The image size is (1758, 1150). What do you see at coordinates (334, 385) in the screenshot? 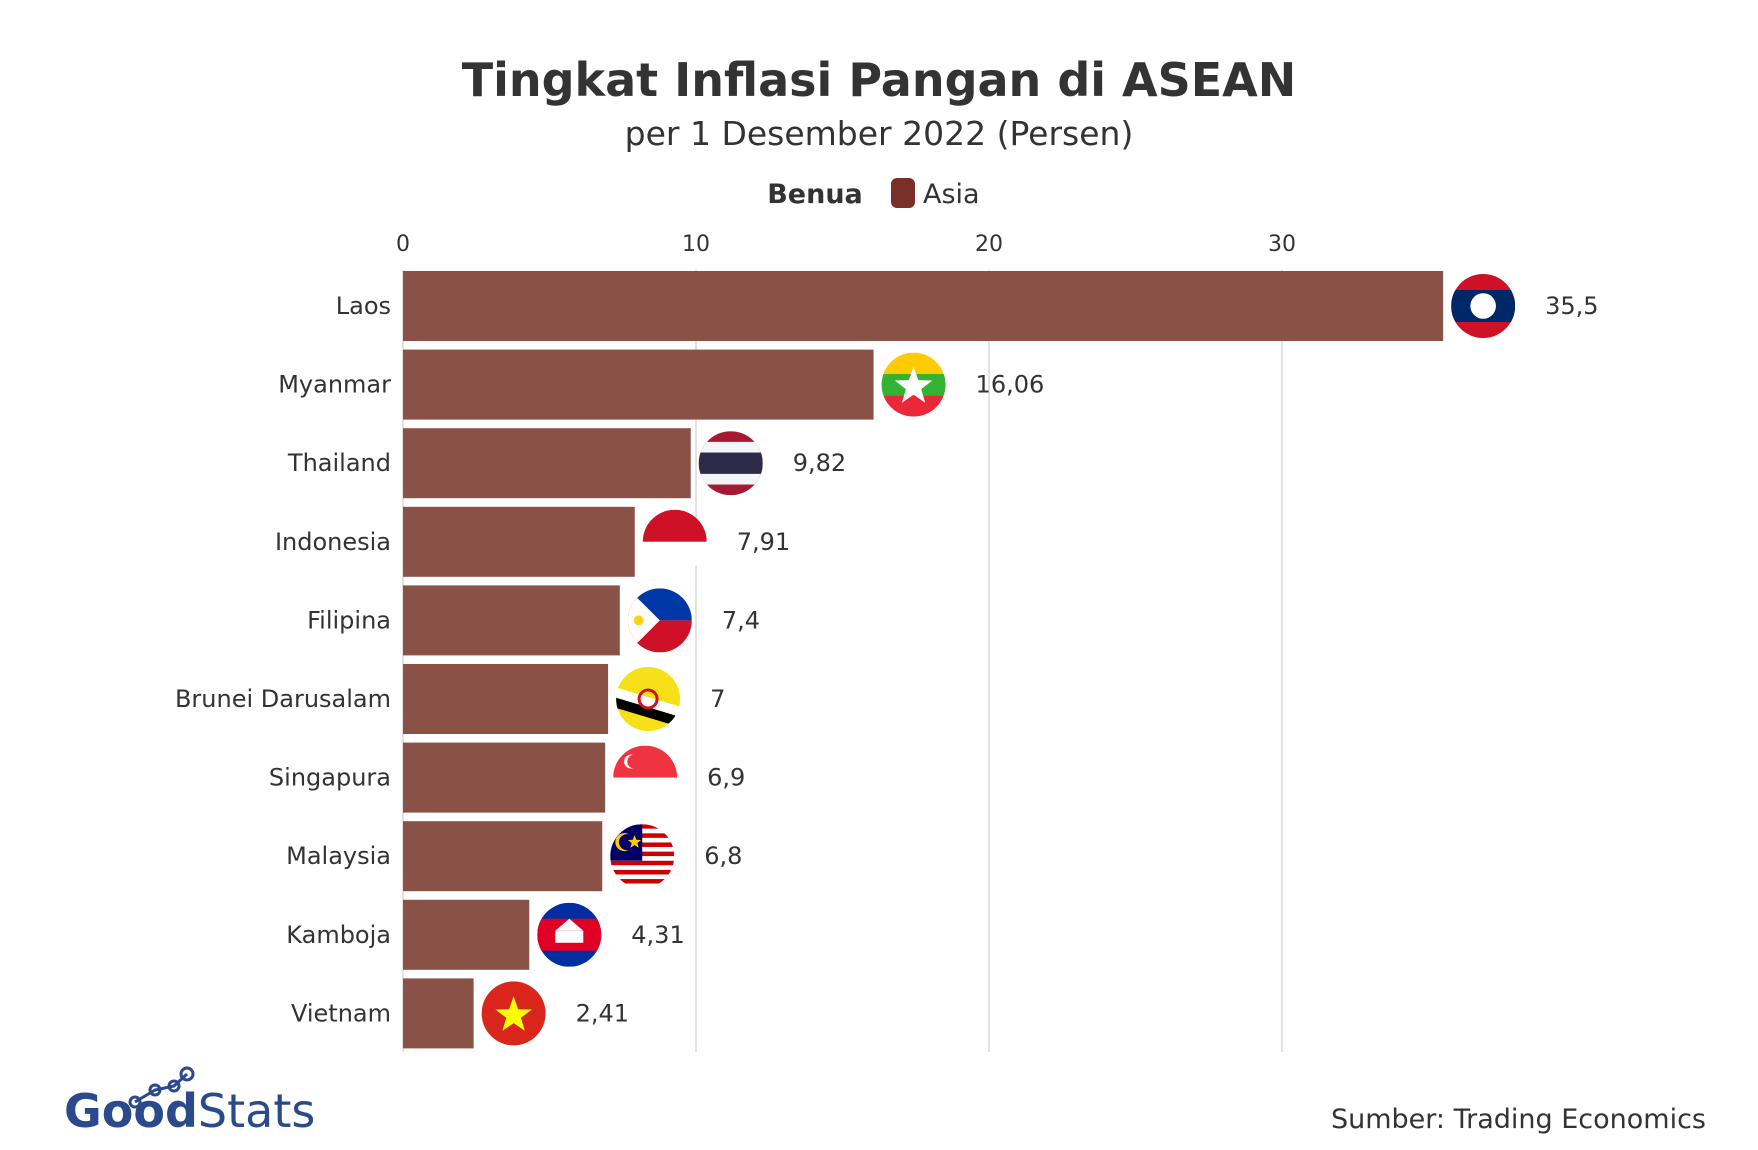
I see `category-label: Myanmar` at bounding box center [334, 385].